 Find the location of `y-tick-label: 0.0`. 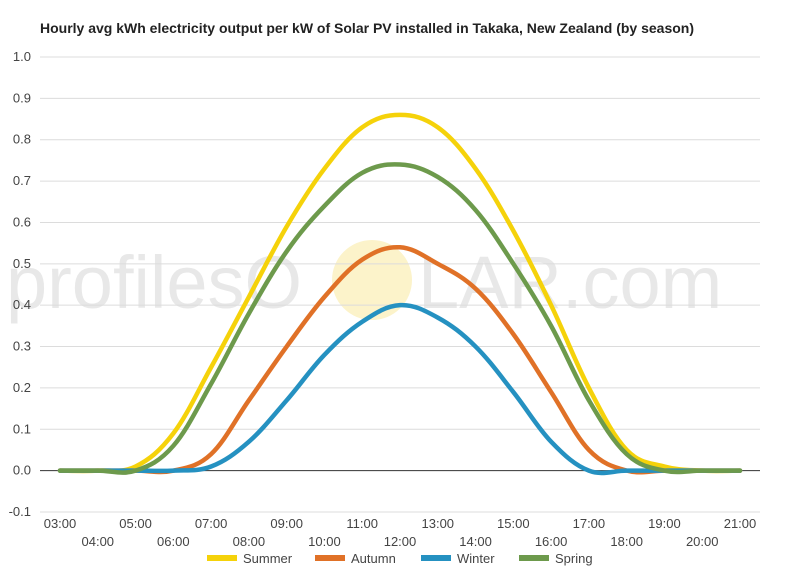

y-tick-label: 0.0 is located at coordinates (22, 470).